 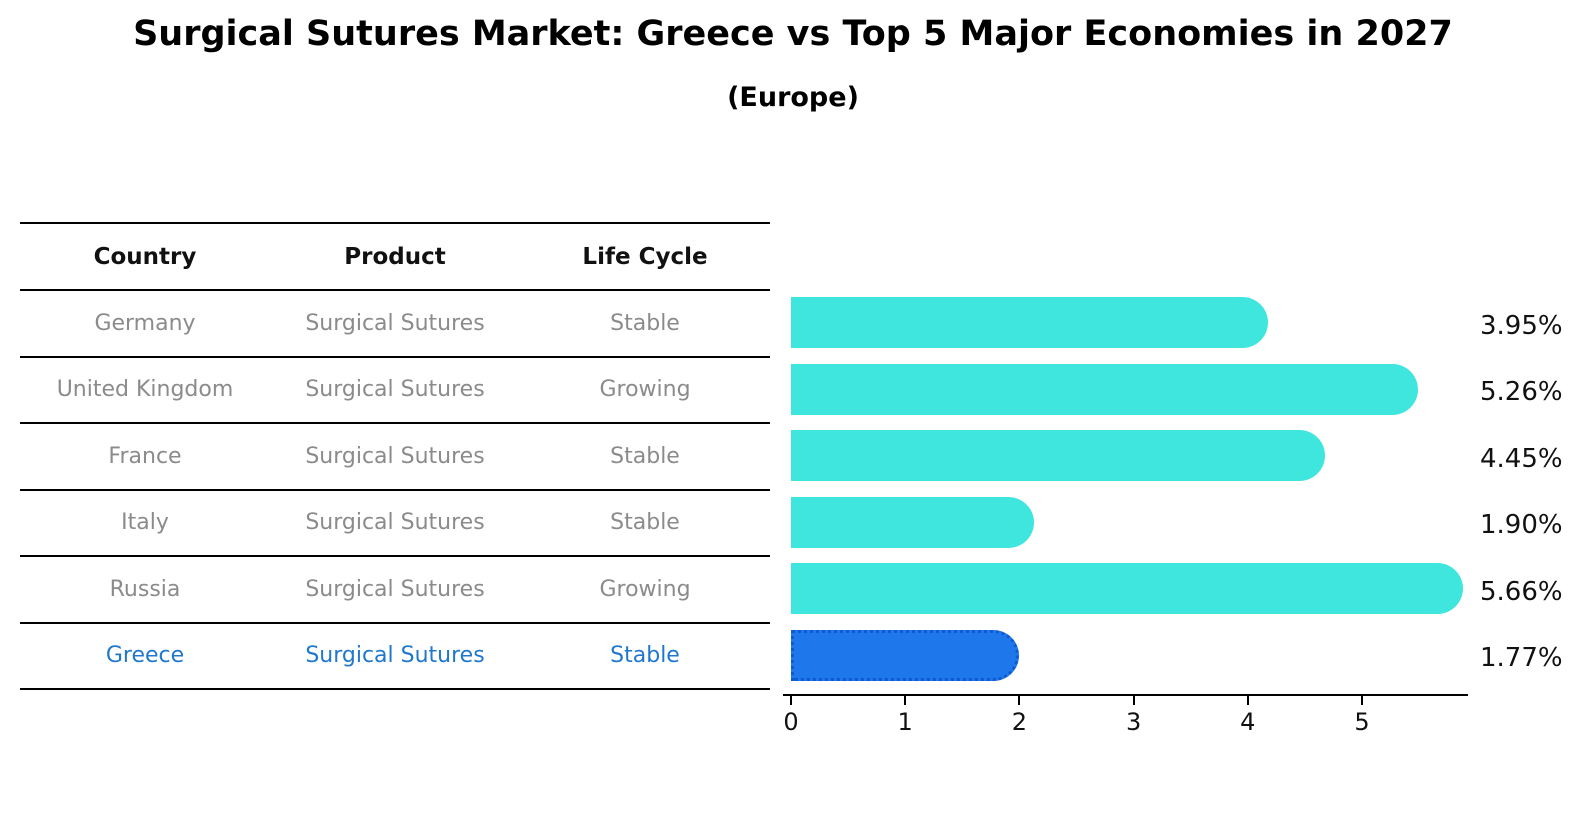 What do you see at coordinates (905, 722) in the screenshot?
I see `x-tick-label: 1` at bounding box center [905, 722].